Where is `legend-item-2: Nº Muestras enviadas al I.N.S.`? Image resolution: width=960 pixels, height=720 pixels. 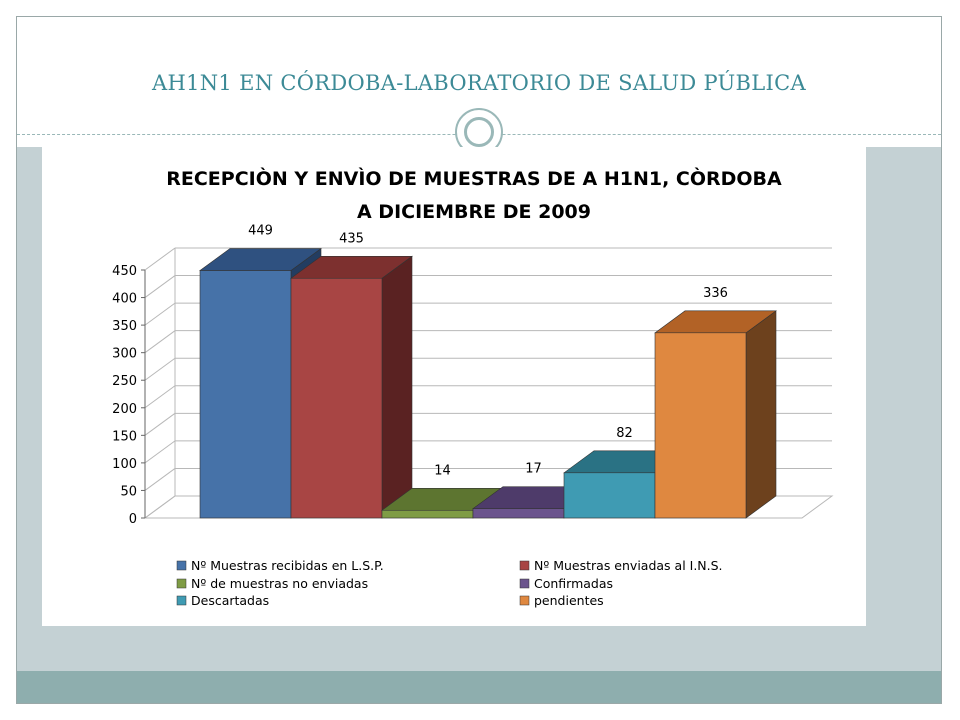
legend-item-2: Nº Muestras enviadas al I.N.S. is located at coordinates (621, 565).